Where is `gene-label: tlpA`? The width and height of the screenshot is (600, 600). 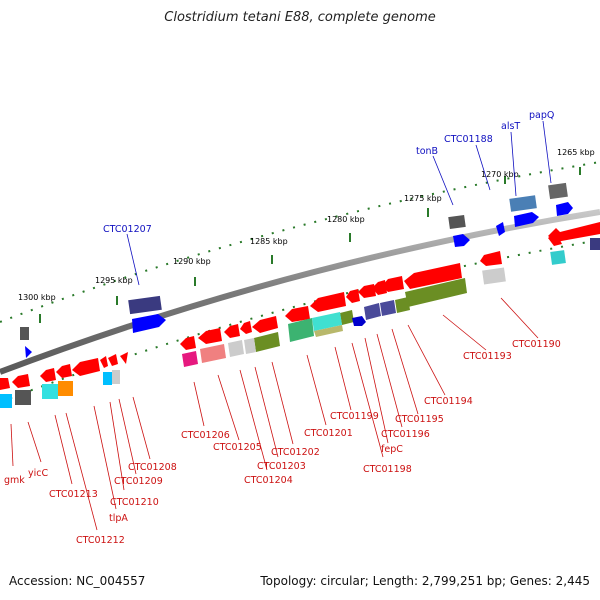 gene-label: tlpA is located at coordinates (118, 518).